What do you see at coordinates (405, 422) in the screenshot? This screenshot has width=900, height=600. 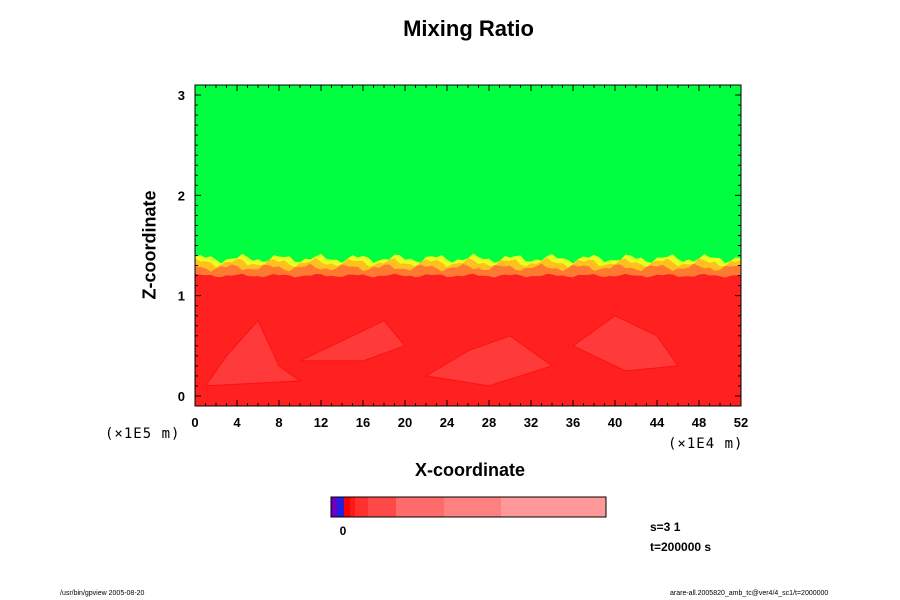 I see `x-tick-label-20: 20` at bounding box center [405, 422].